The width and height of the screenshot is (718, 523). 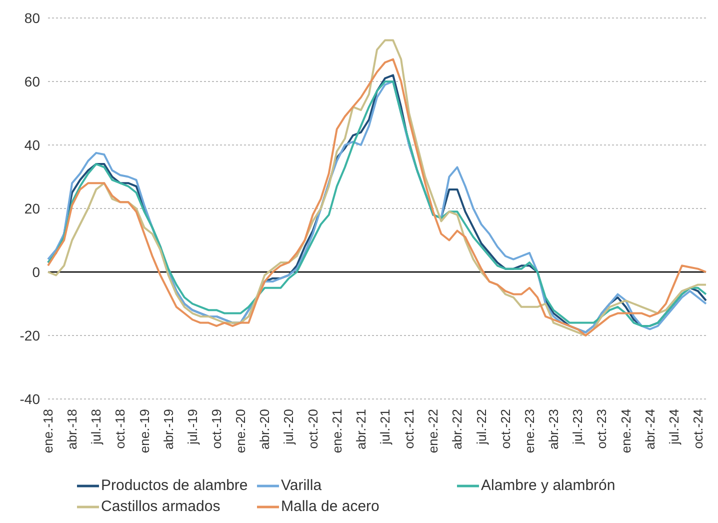 What do you see at coordinates (264, 429) in the screenshot?
I see `x-tick-label: abr.-20` at bounding box center [264, 429].